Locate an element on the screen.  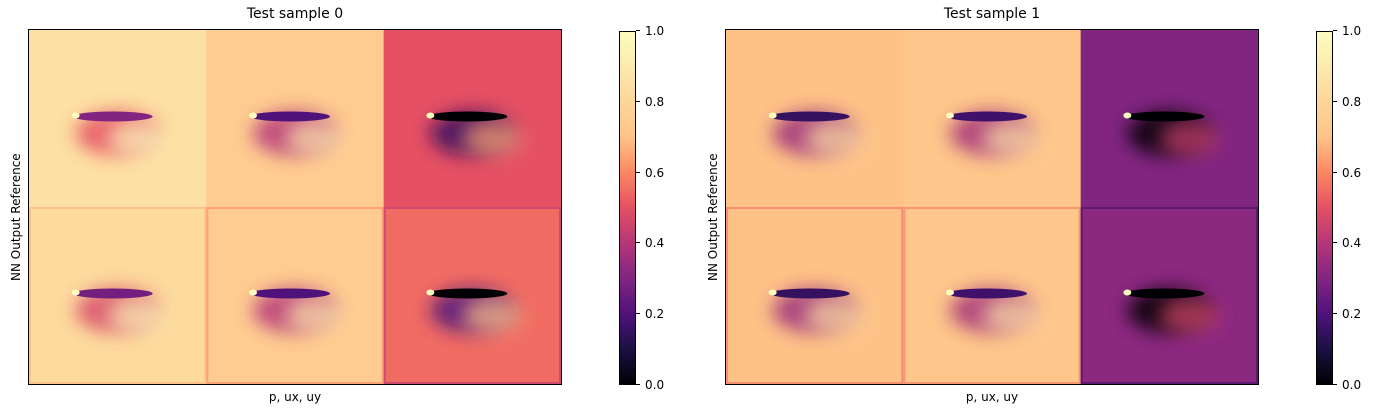
plot-title-1: Test sample 1 is located at coordinates (992, 14).